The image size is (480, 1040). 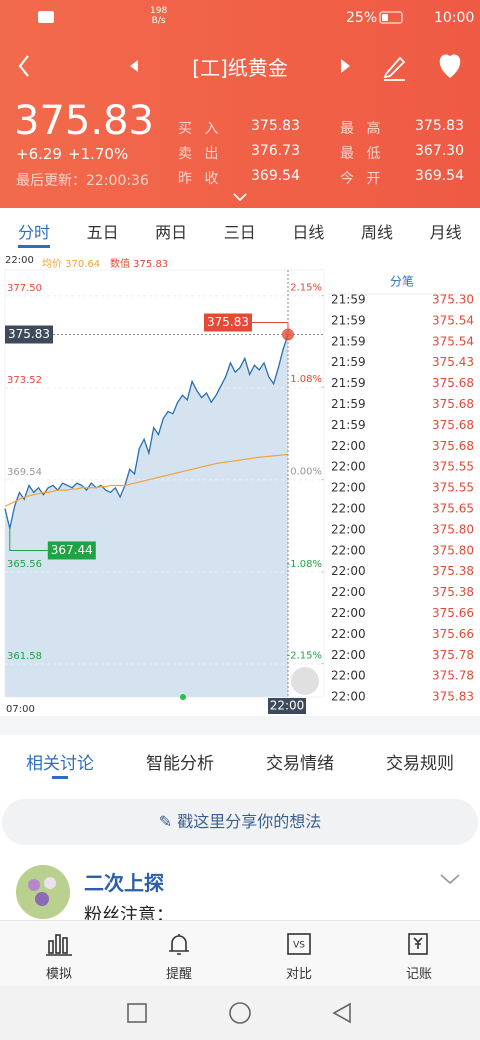 What do you see at coordinates (33, 232) in the screenshot?
I see `period-tab: 分时` at bounding box center [33, 232].